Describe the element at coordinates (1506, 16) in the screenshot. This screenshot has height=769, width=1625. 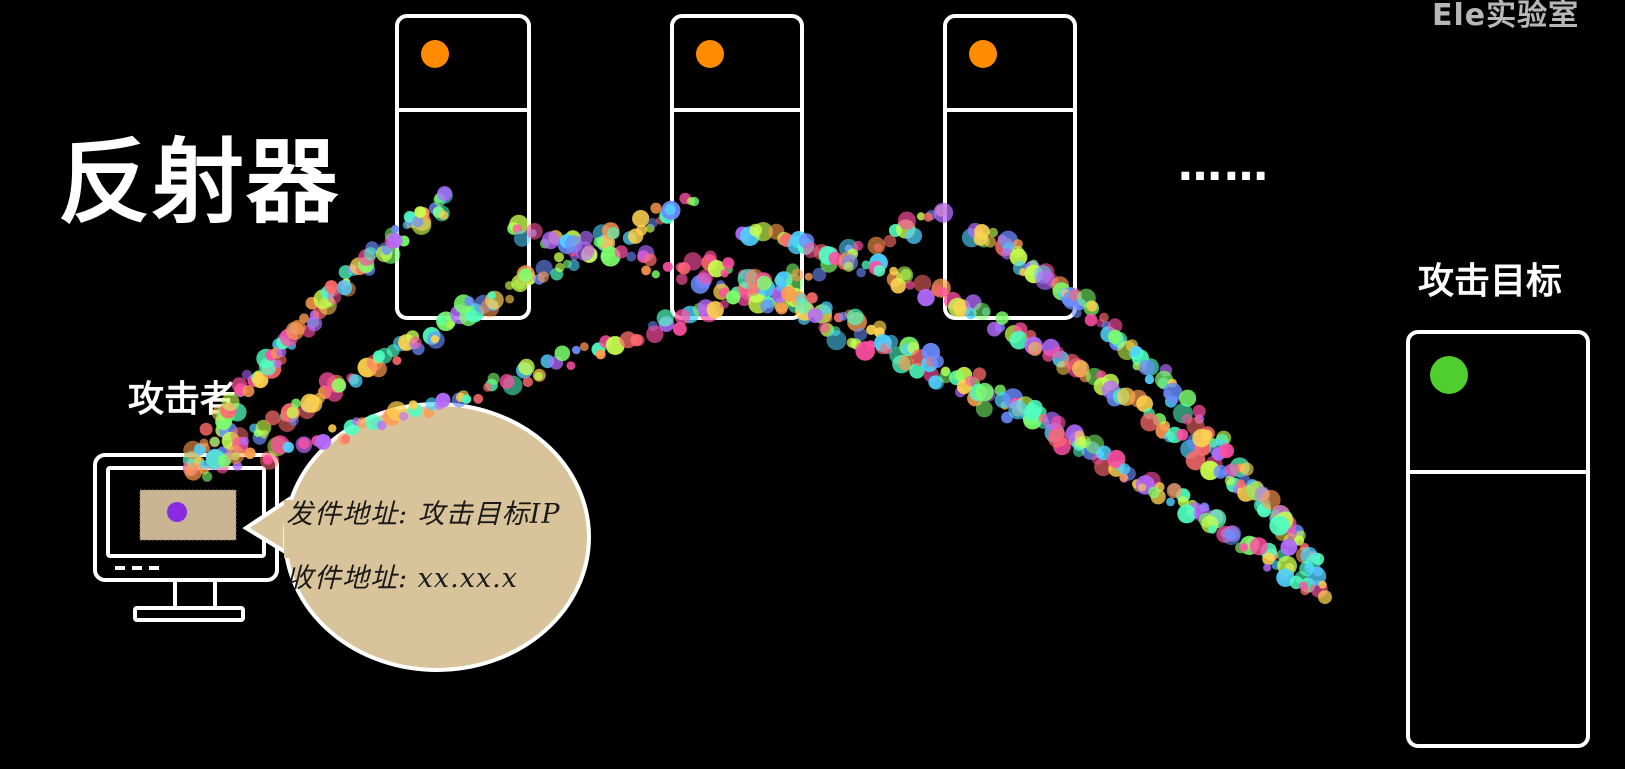
I see `watermark-text: Ele实验室` at that location.